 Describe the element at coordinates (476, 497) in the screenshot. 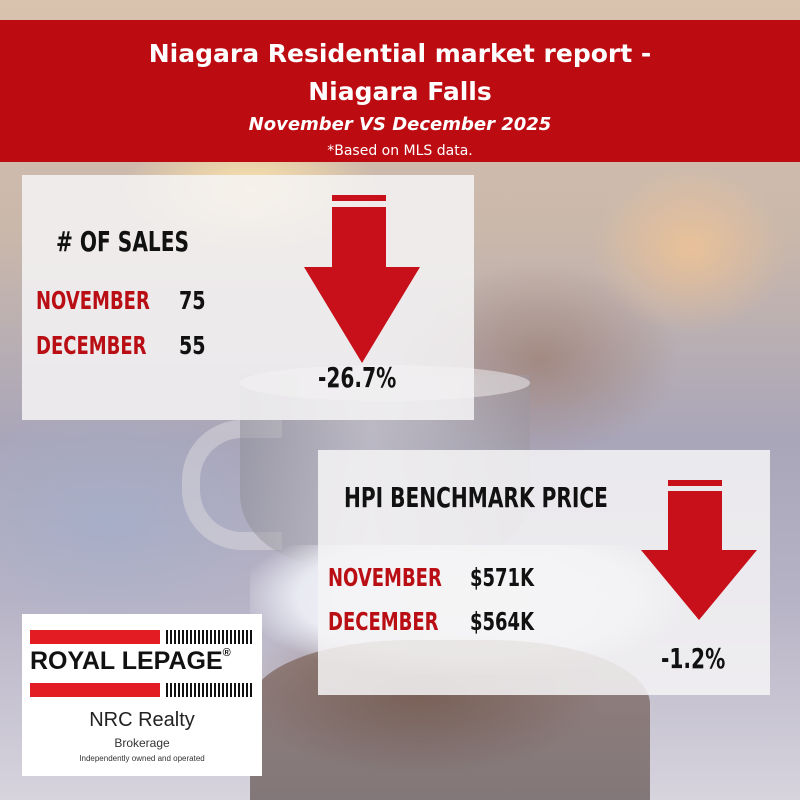

I see `hpi-heading: HPI BENCHMARK PRICE` at that location.